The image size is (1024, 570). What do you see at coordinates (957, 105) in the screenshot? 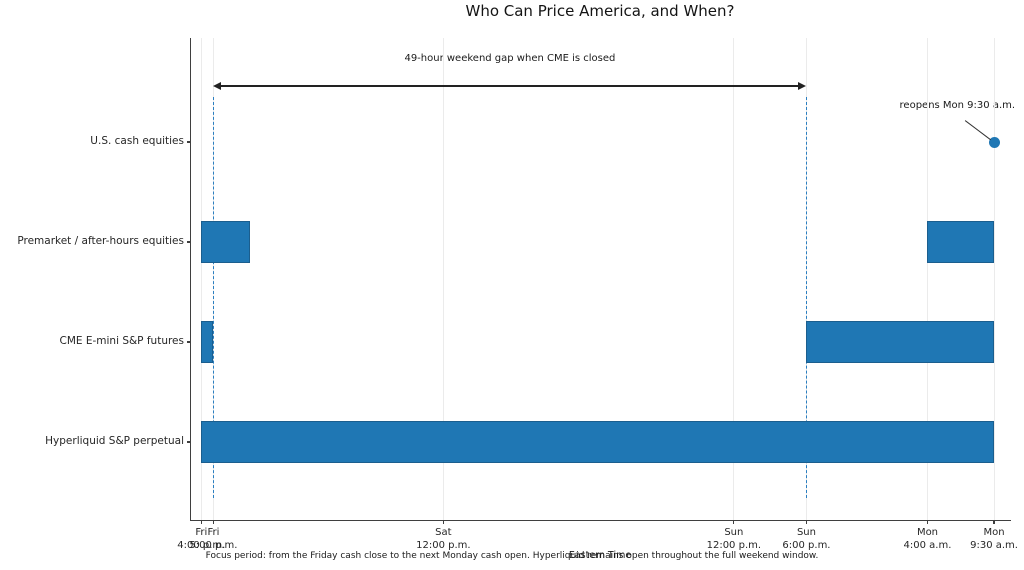
I see `reopen-annotation-label: reopens Mon 9:30 a.m.` at bounding box center [957, 105].